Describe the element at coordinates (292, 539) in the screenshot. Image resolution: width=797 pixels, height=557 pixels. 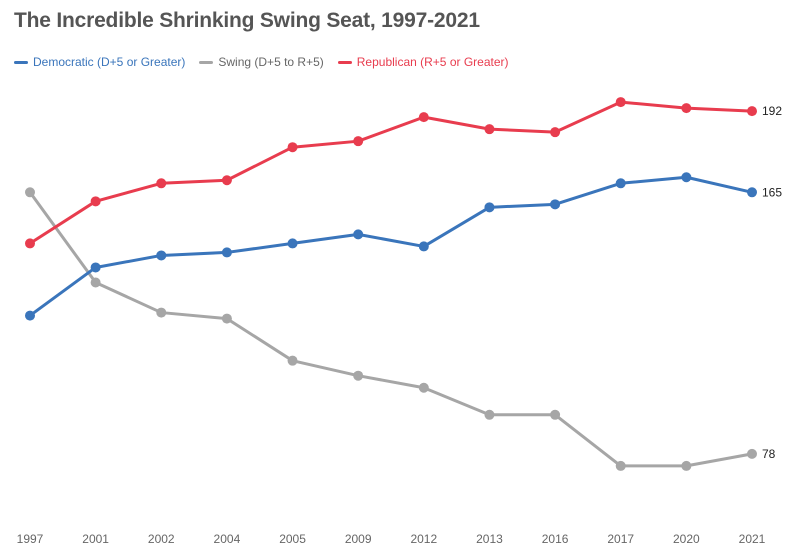
I see `x-tick-label: 2005` at that location.